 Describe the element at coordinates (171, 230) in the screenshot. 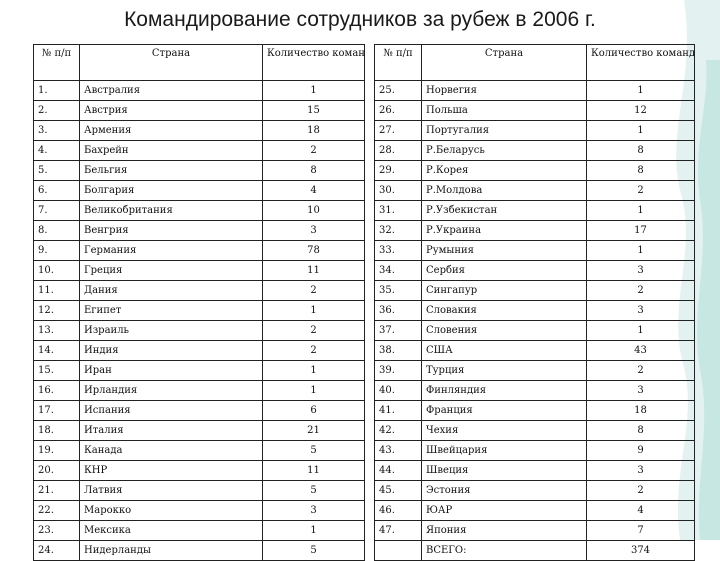

I see `row-country: Венгрия` at that location.